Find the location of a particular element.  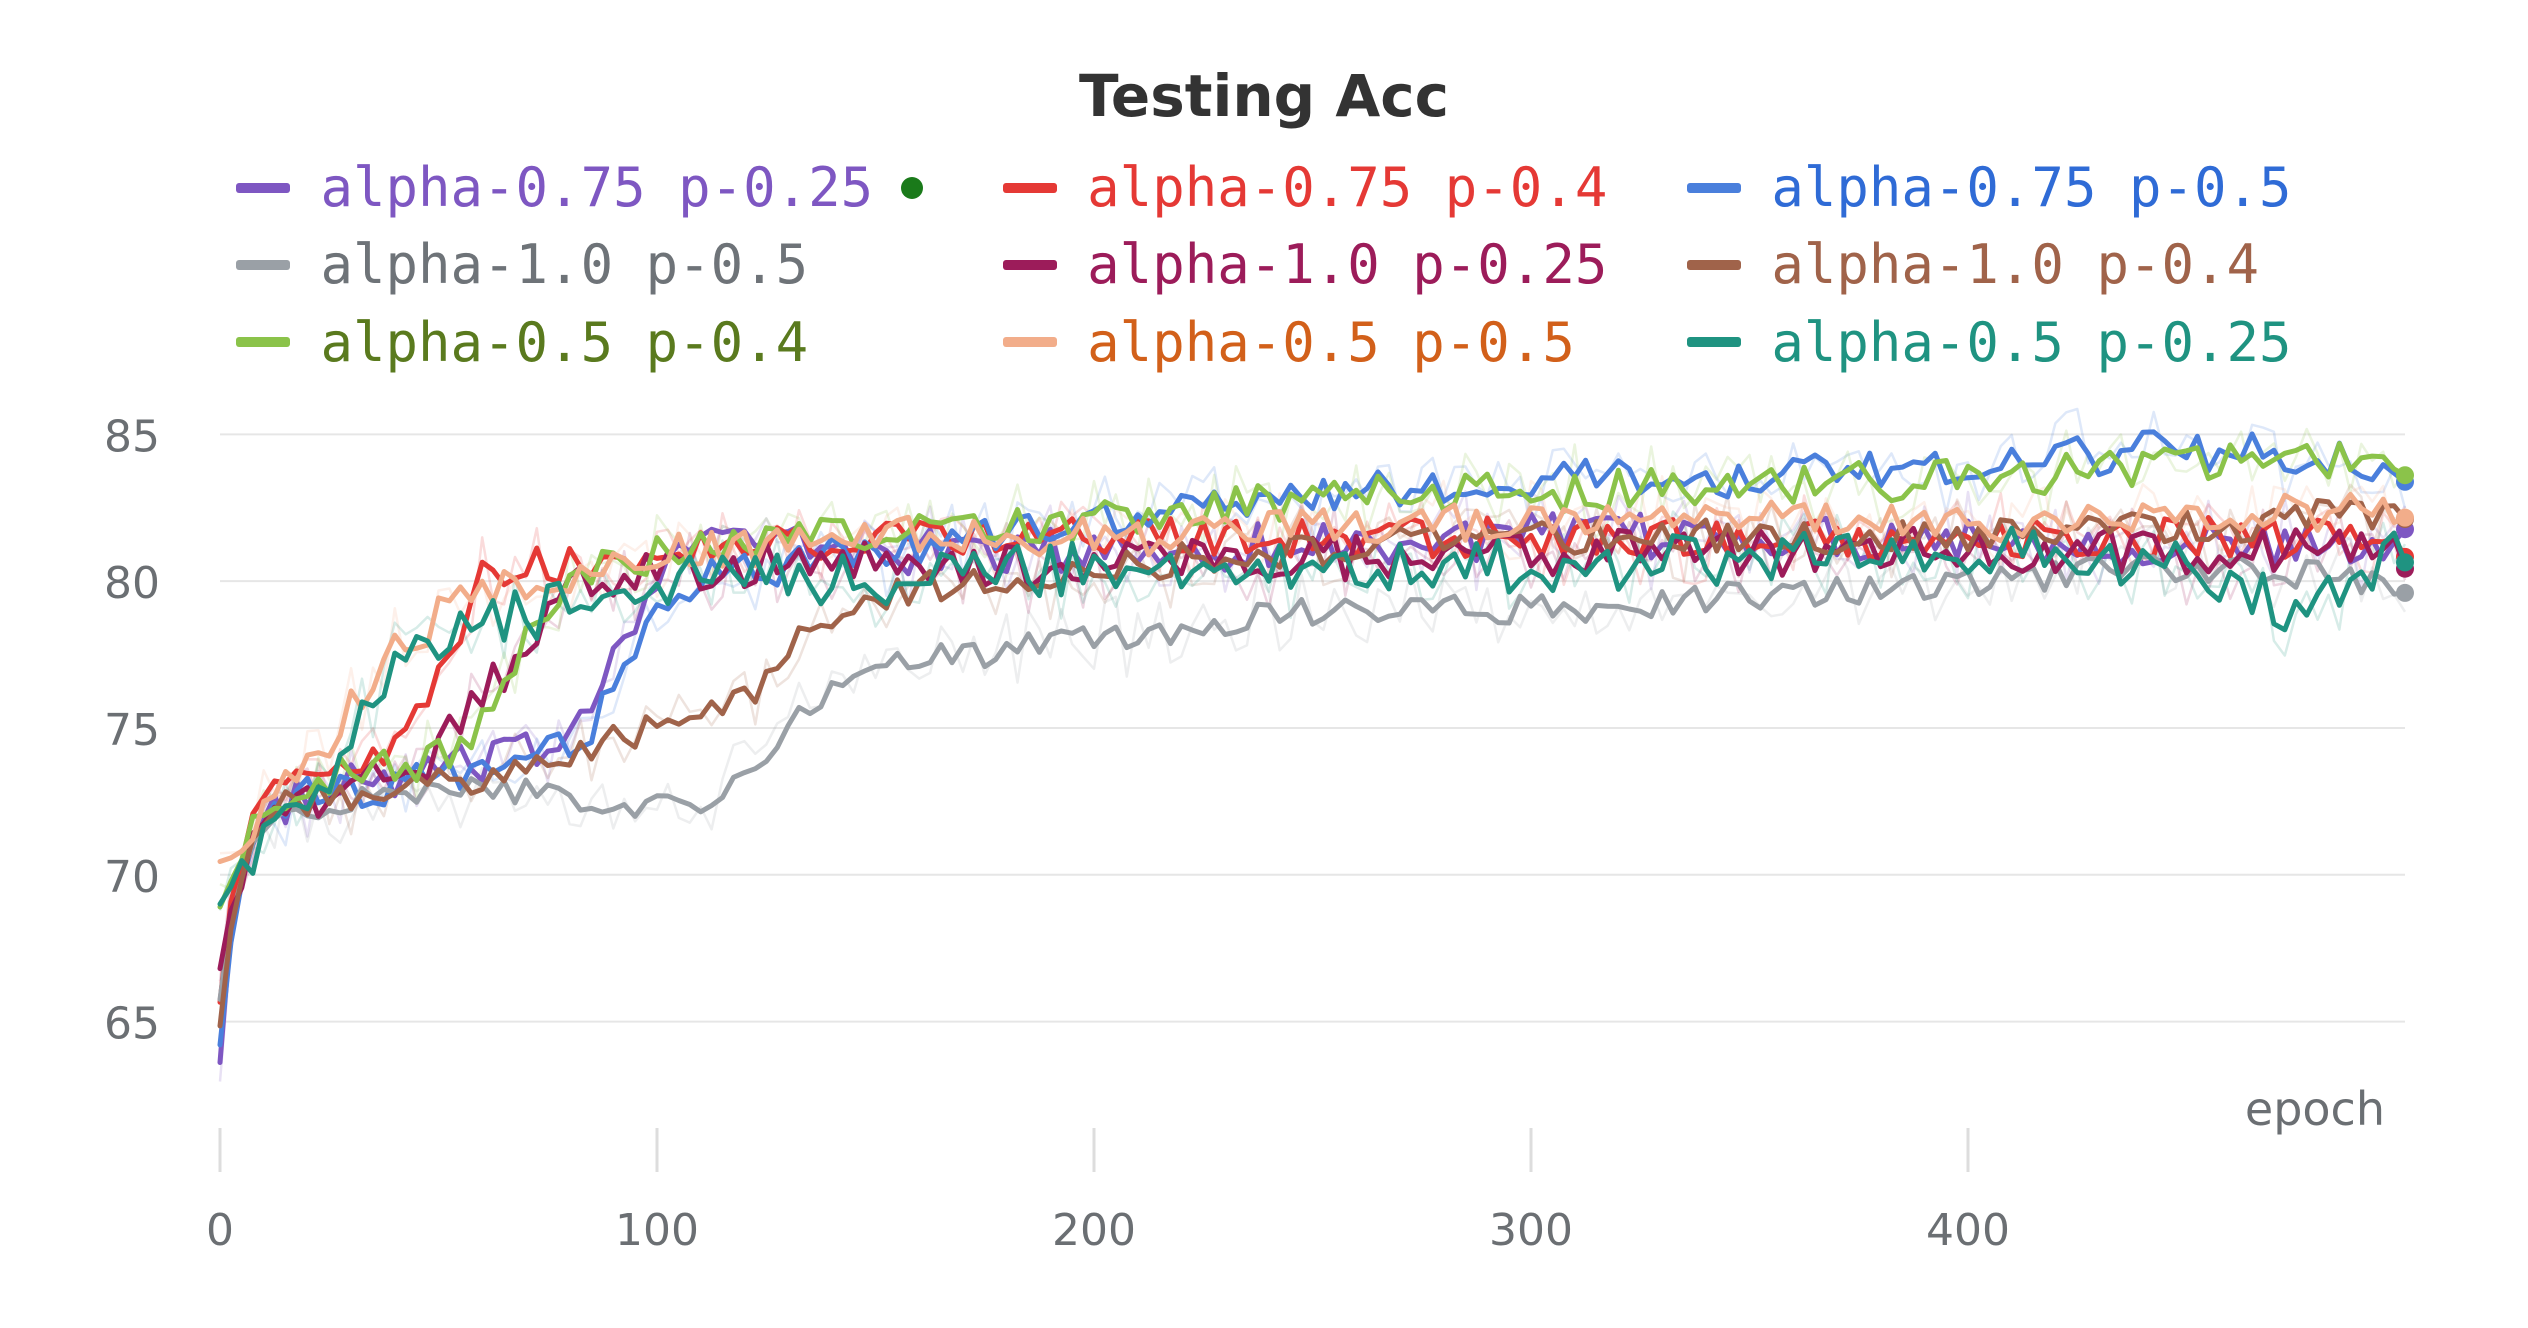

y-tick-label: 75 is located at coordinates (132, 730).